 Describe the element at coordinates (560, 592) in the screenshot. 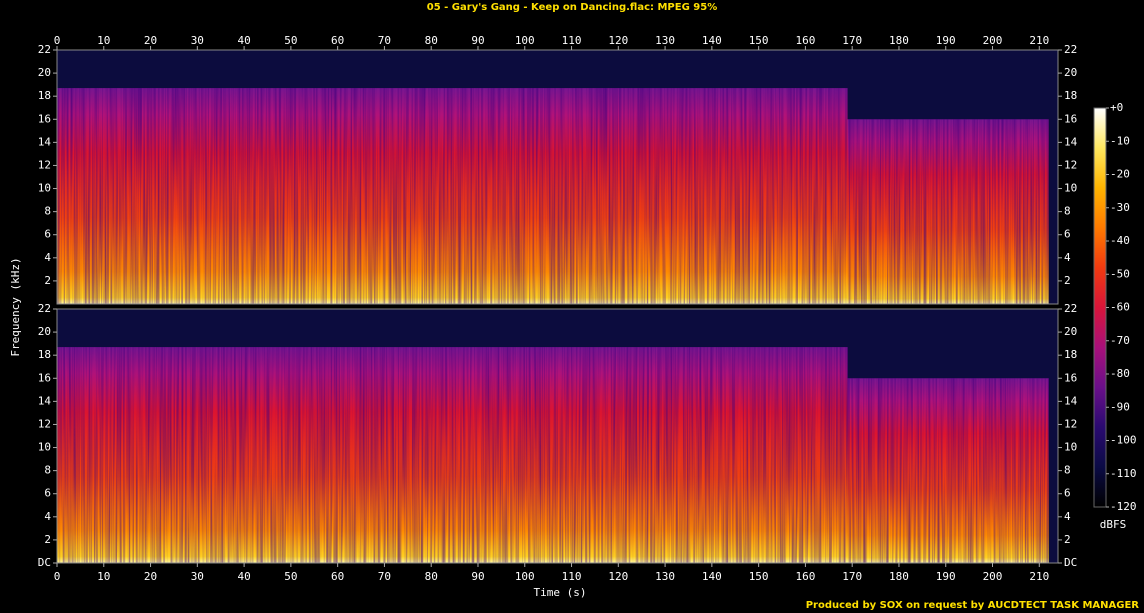

I see `x-axis-label: Time (s)` at that location.